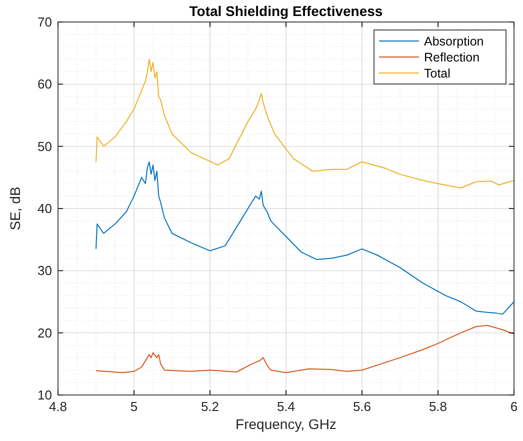 The image size is (523, 441). I want to click on y-tick-label: 30, so click(45, 270).